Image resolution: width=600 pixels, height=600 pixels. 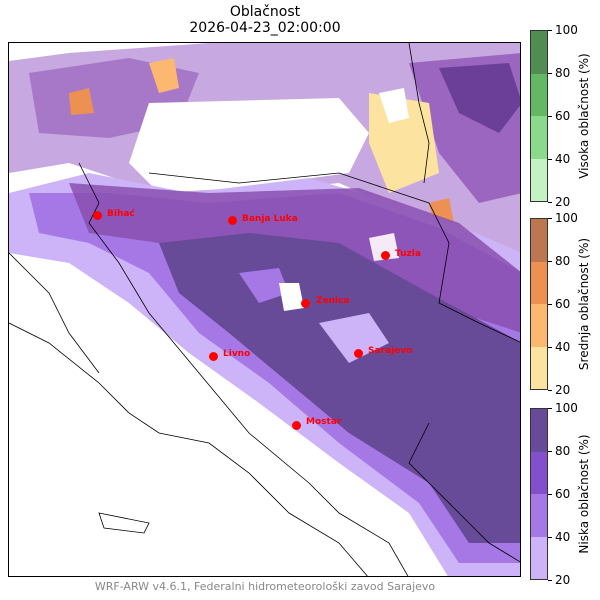 What do you see at coordinates (333, 301) in the screenshot?
I see `city-label-zenica: Zenica` at bounding box center [333, 301].